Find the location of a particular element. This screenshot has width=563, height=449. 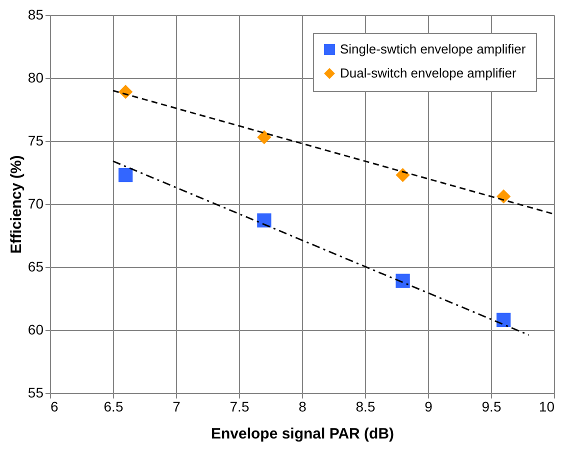

y-tick-label: 65 is located at coordinates (36, 266).